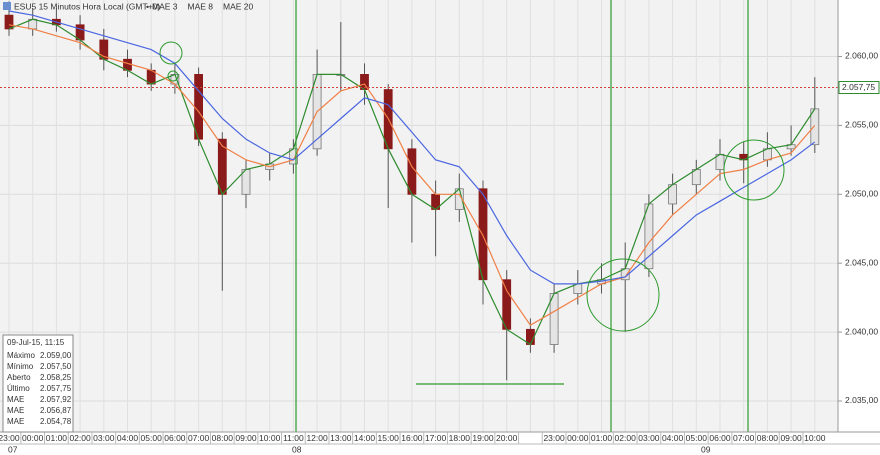 The image size is (880, 455). I want to click on info-value: 2.057,50, so click(56, 366).